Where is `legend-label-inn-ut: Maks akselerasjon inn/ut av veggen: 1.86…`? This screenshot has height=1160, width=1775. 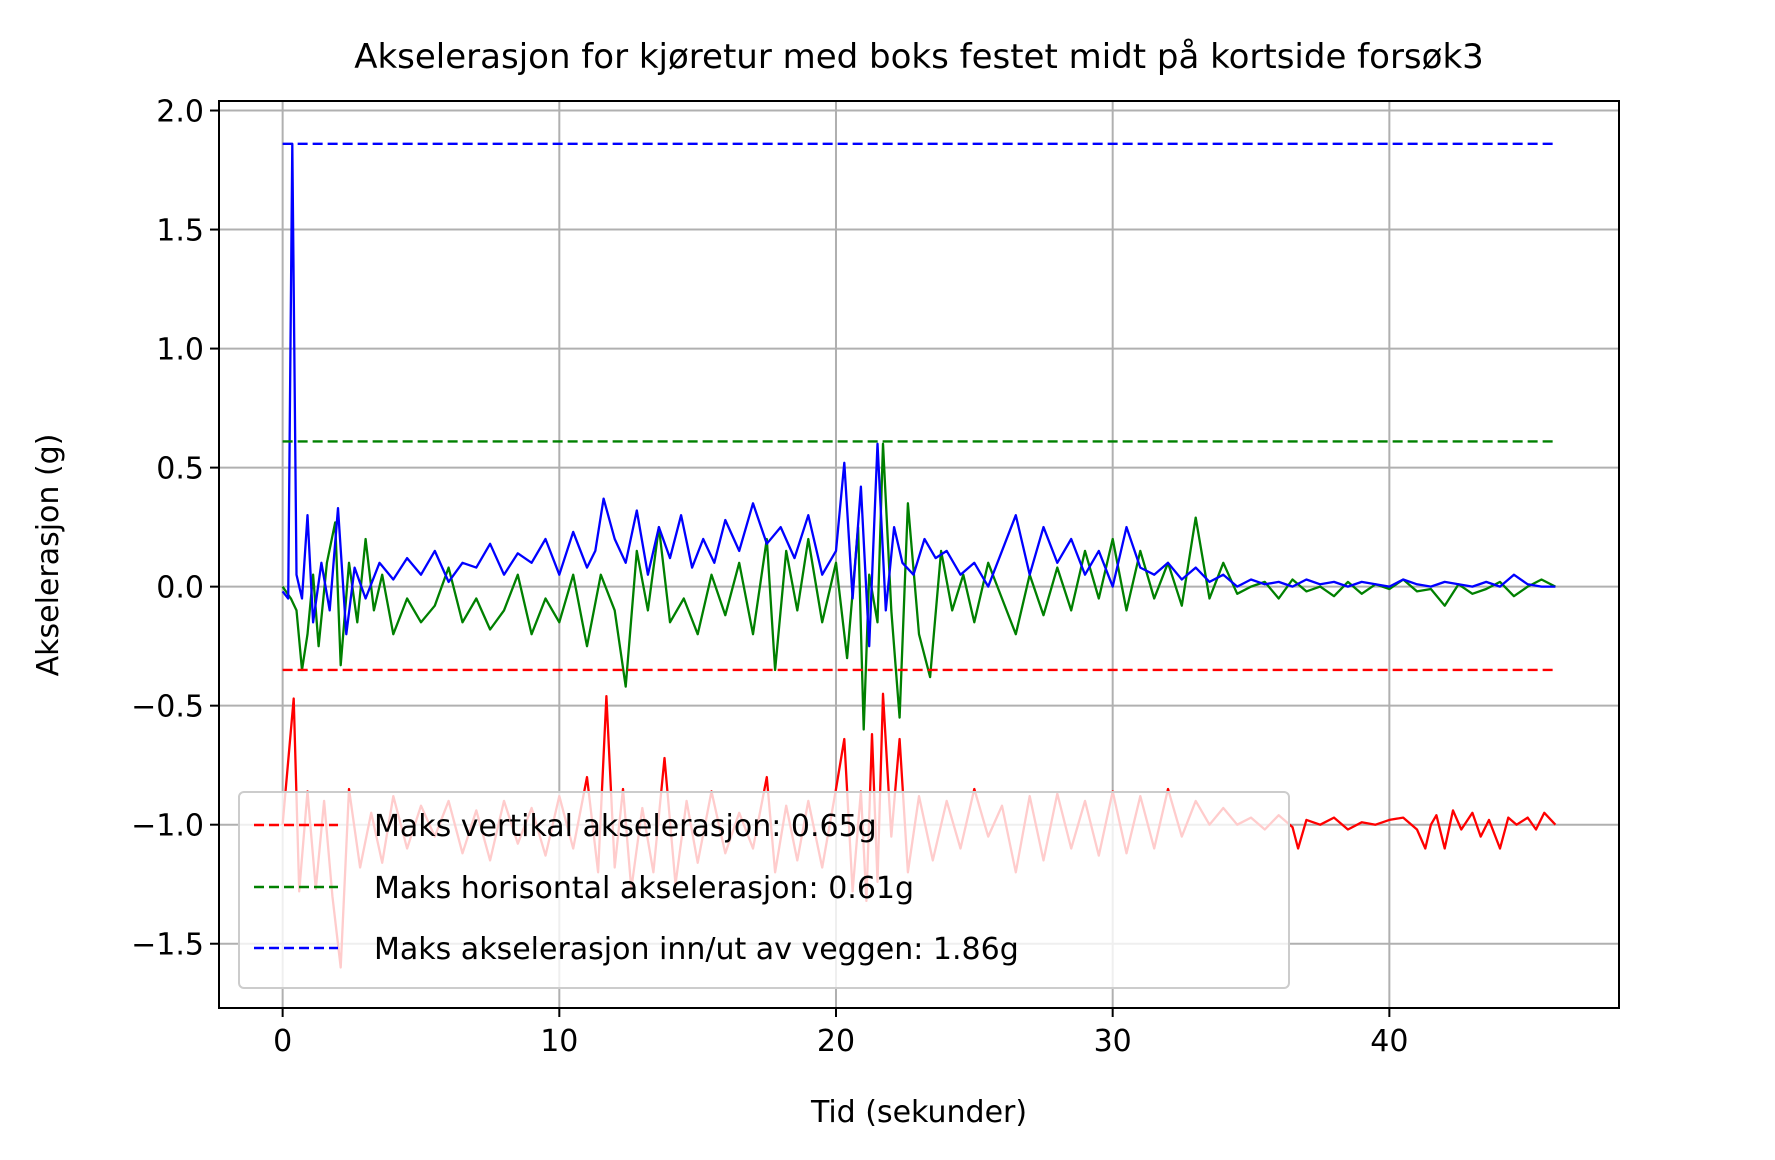 legend-label-inn-ut: Maks akselerasjon inn/ut av veggen: 1.86… is located at coordinates (696, 949).